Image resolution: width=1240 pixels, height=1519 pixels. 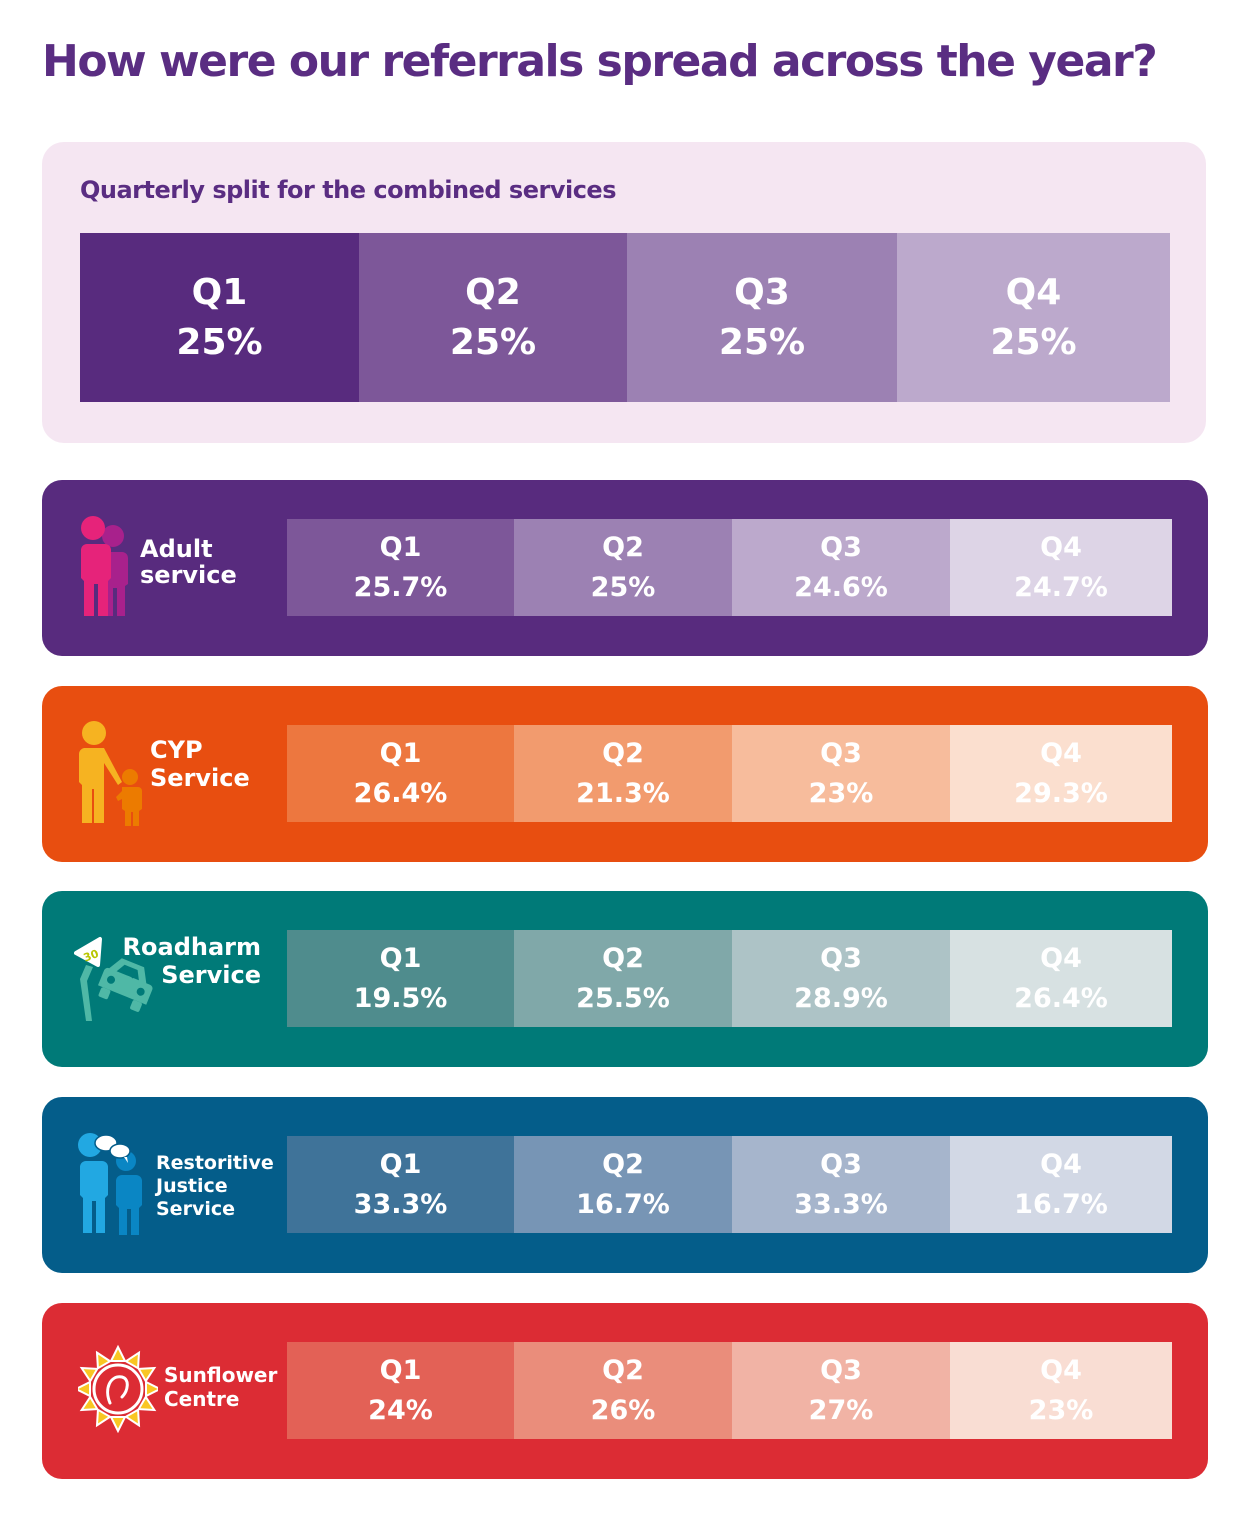 I want to click on service-name: Adult service, so click(x=188, y=562).